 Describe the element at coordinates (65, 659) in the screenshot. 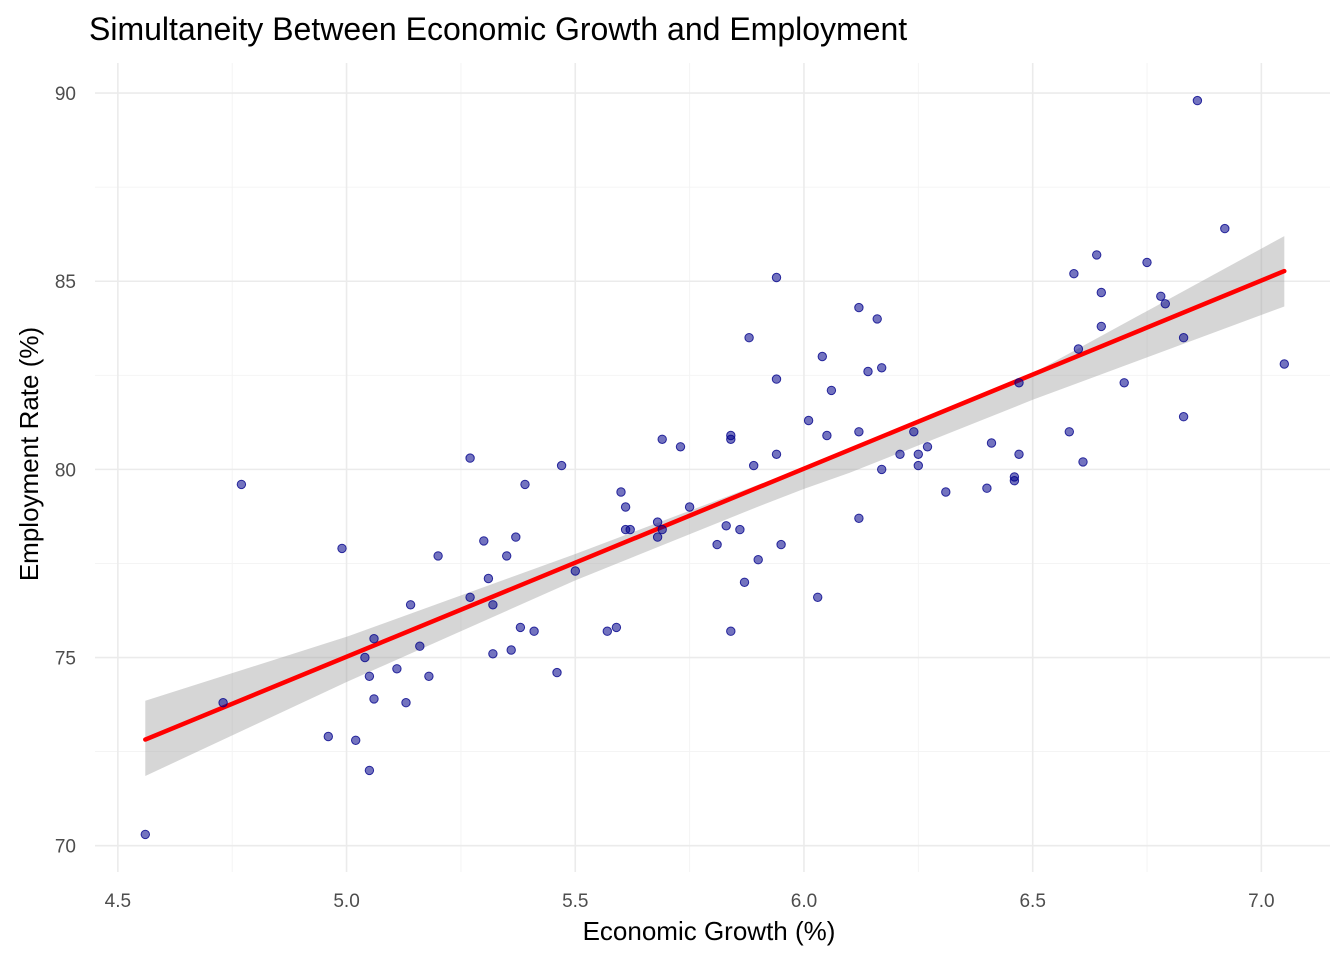

I see `y-tick-label: 75` at that location.